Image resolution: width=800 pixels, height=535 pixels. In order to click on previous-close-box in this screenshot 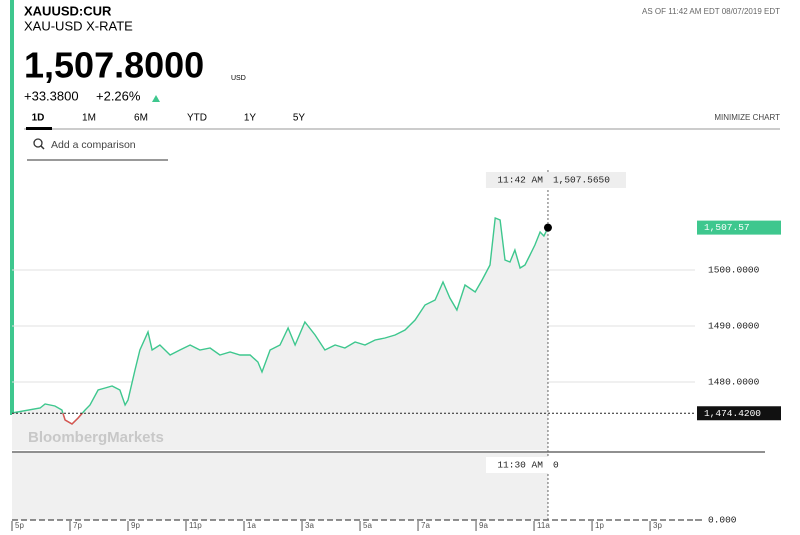, I will do `click(739, 413)`.